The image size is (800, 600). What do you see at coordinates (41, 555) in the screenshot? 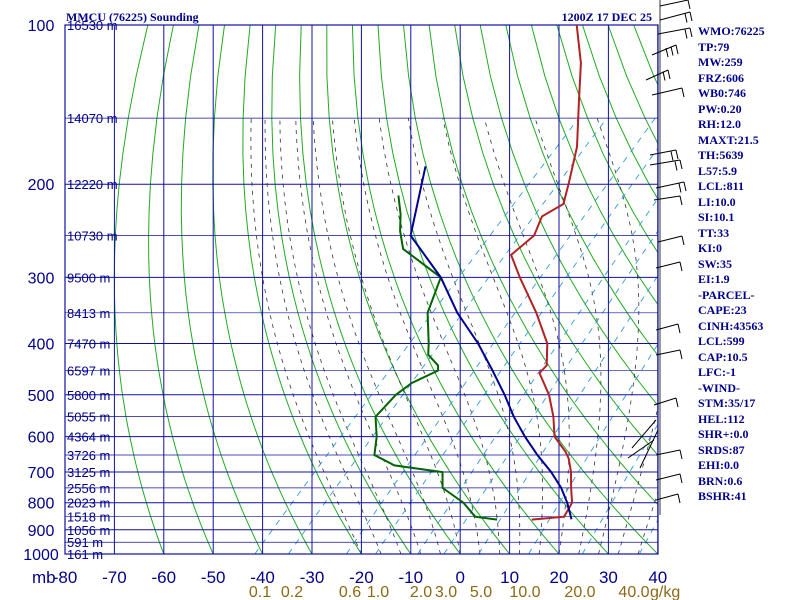
I see `pressure-tick-label: 1000` at bounding box center [41, 555].